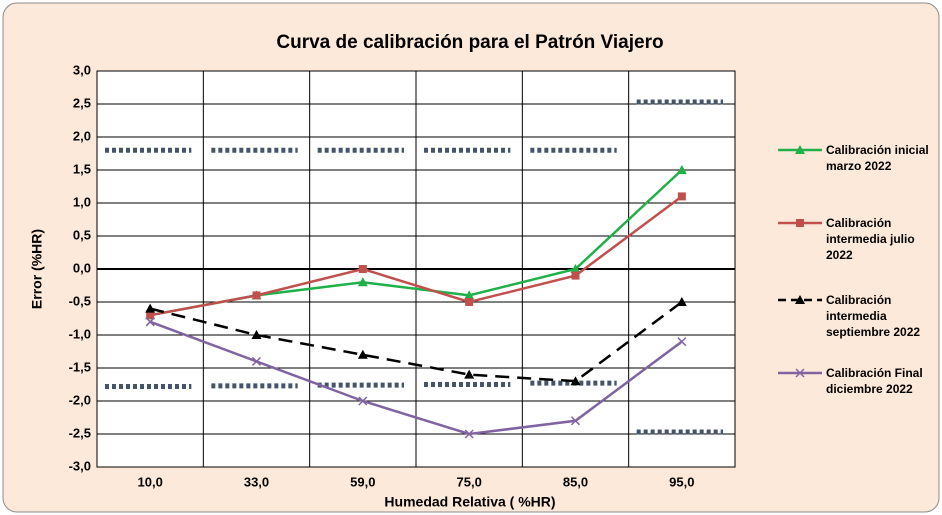  What do you see at coordinates (469, 481) in the screenshot?
I see `x-tick-label: 75,0` at bounding box center [469, 481].